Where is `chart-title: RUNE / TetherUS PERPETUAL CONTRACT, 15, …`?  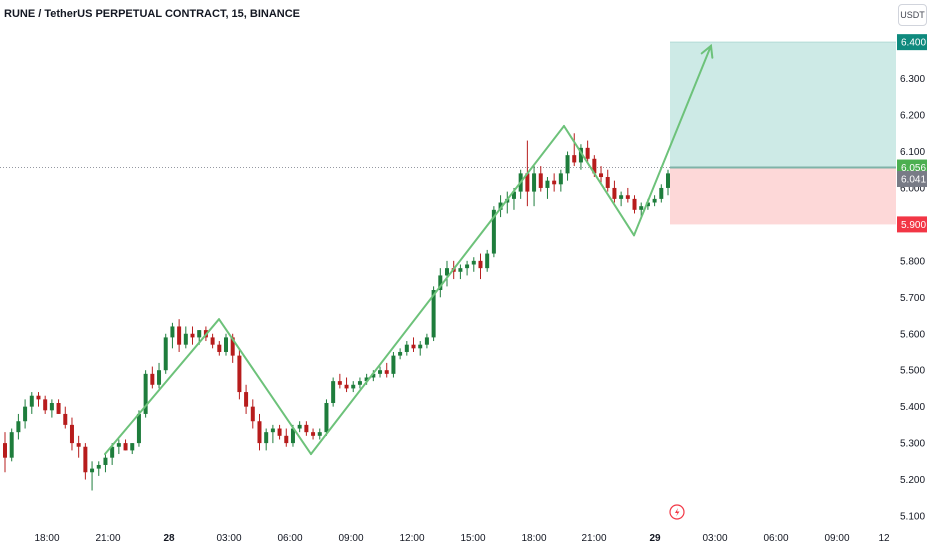
chart-title: RUNE / TetherUS PERPETUAL CONTRACT, 15, … is located at coordinates (152, 14).